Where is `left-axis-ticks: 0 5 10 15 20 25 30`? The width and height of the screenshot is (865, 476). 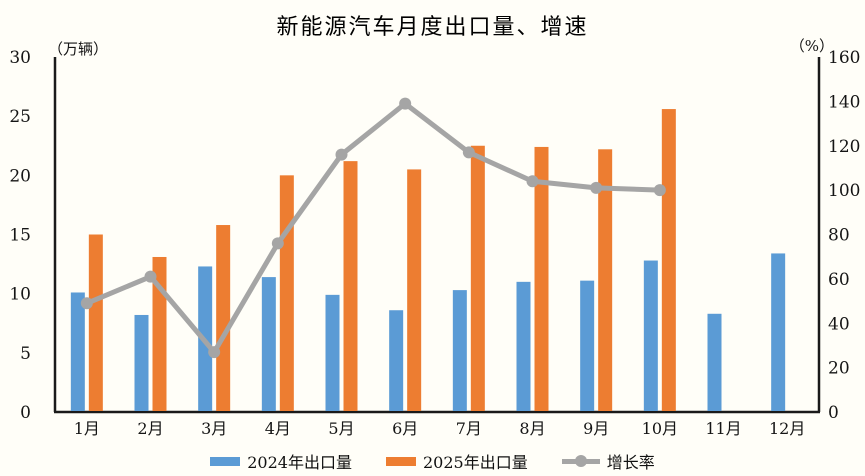
left-axis-ticks: 0 5 10 15 20 25 30 is located at coordinates (20, 235).